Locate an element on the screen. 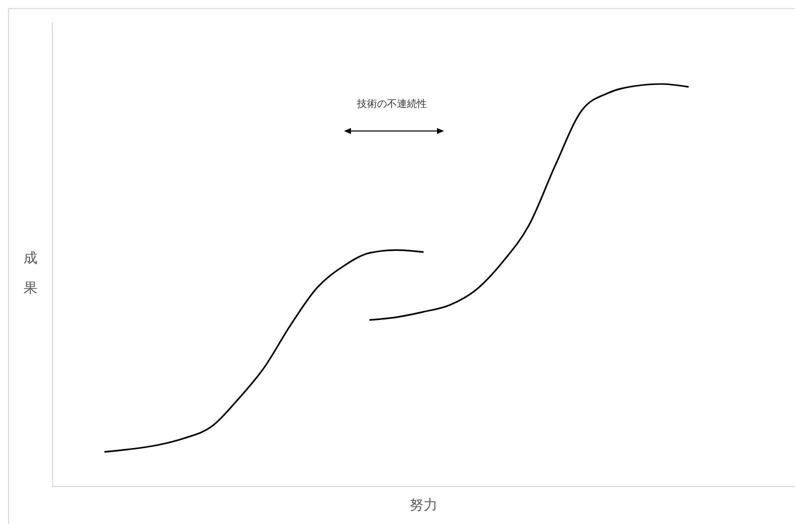 Image resolution: width=795 pixels, height=524 pixels. x-axis-title: 努力 is located at coordinates (424, 506).